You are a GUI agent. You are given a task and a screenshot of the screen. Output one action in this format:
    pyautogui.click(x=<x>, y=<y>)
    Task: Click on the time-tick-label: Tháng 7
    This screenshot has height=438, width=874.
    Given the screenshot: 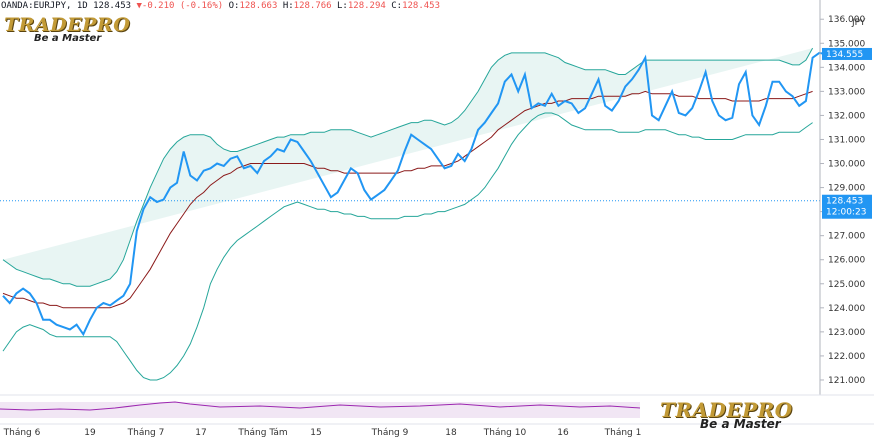 What is the action you would take?
    pyautogui.click(x=146, y=433)
    